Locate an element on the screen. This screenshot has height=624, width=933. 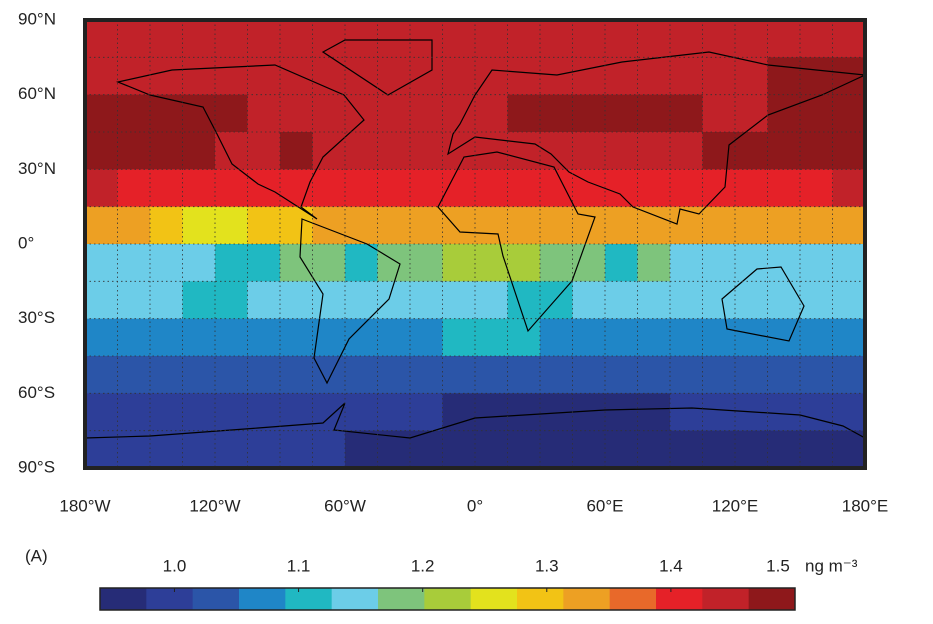
y-tick-label: 30°S is located at coordinates (36, 317).